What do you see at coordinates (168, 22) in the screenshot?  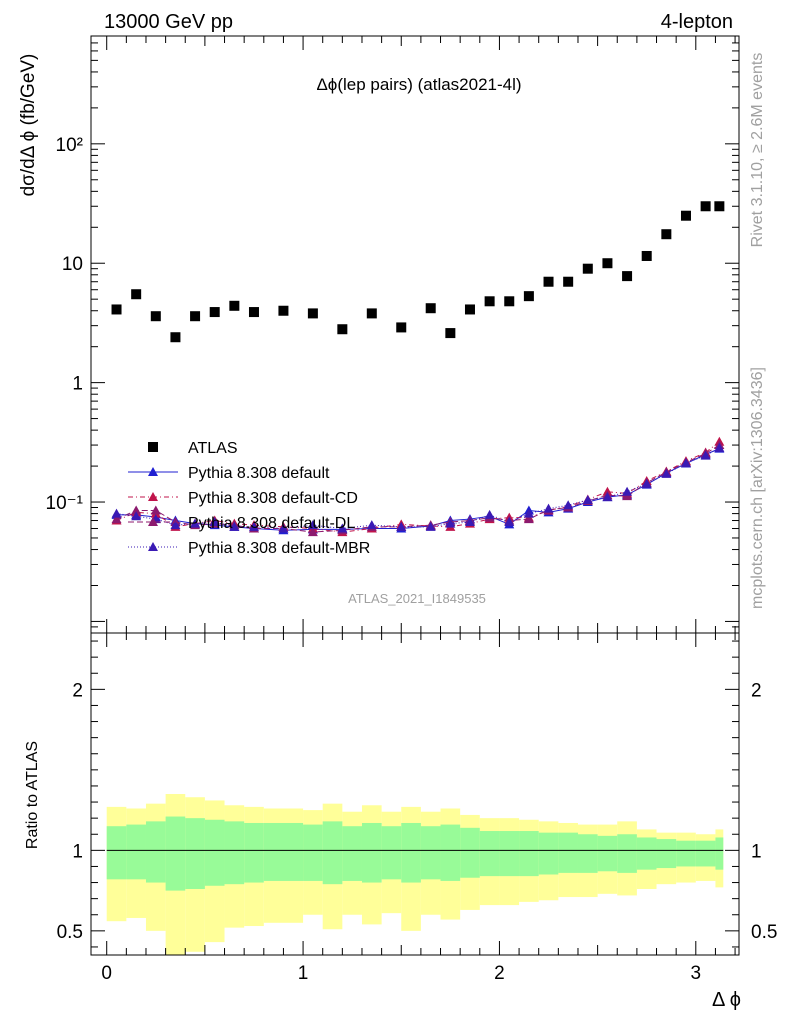 I see `header-left: 13000 GeV pp` at bounding box center [168, 22].